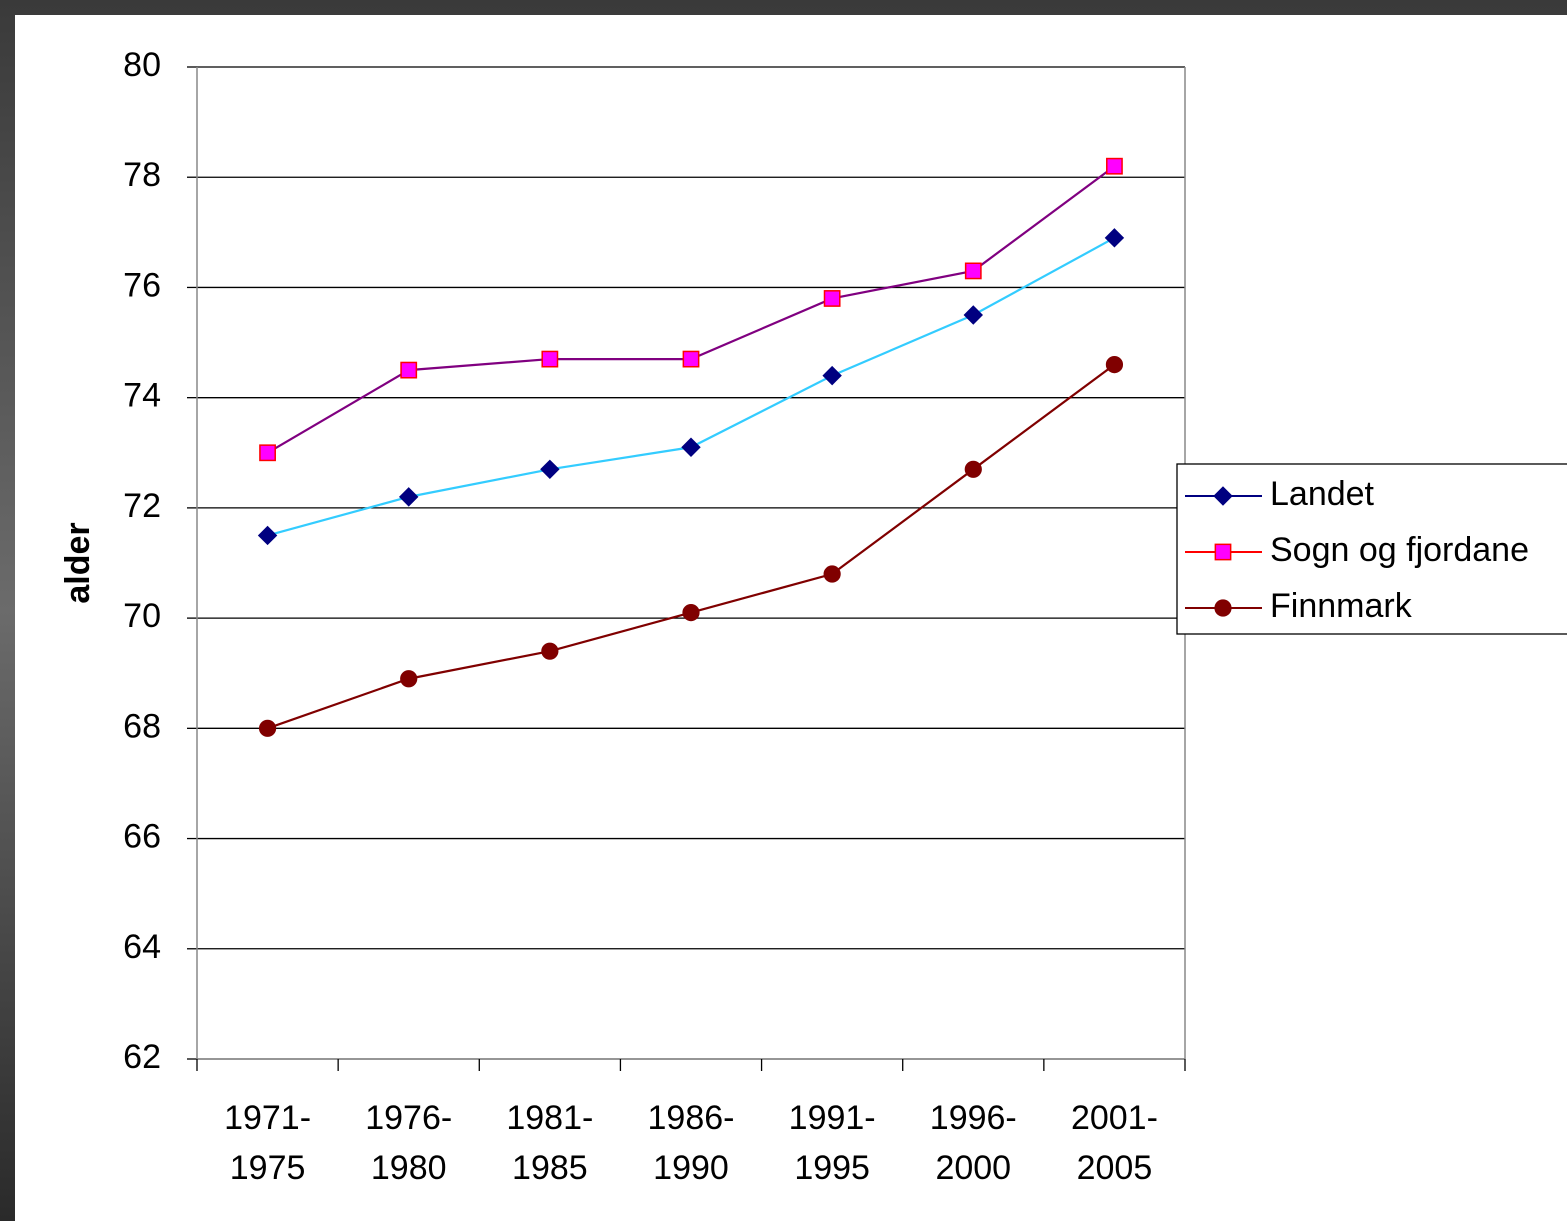 The width and height of the screenshot is (1567, 1221). I want to click on y-tick-label: 66, so click(142, 837).